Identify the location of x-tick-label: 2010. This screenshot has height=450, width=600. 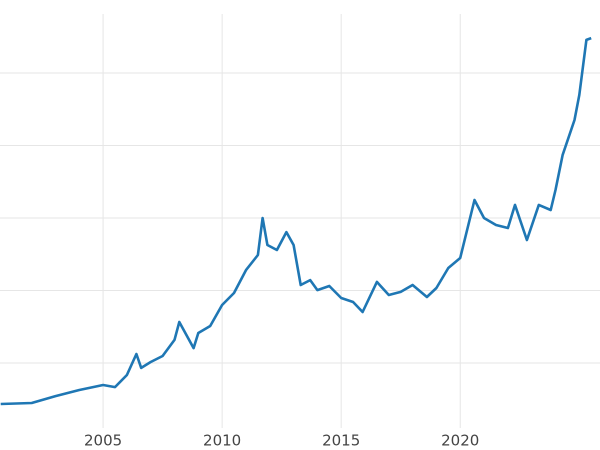
(222, 441).